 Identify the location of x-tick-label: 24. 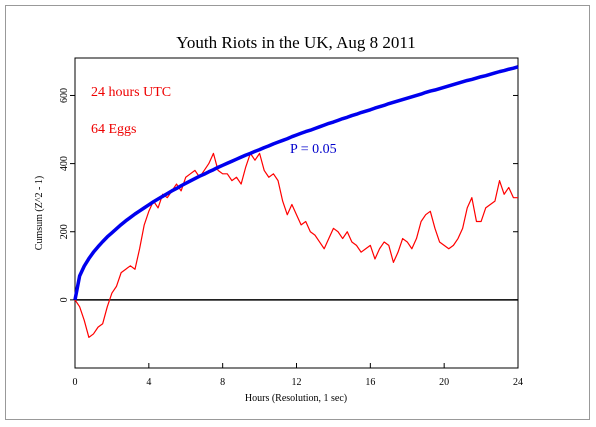
(518, 382).